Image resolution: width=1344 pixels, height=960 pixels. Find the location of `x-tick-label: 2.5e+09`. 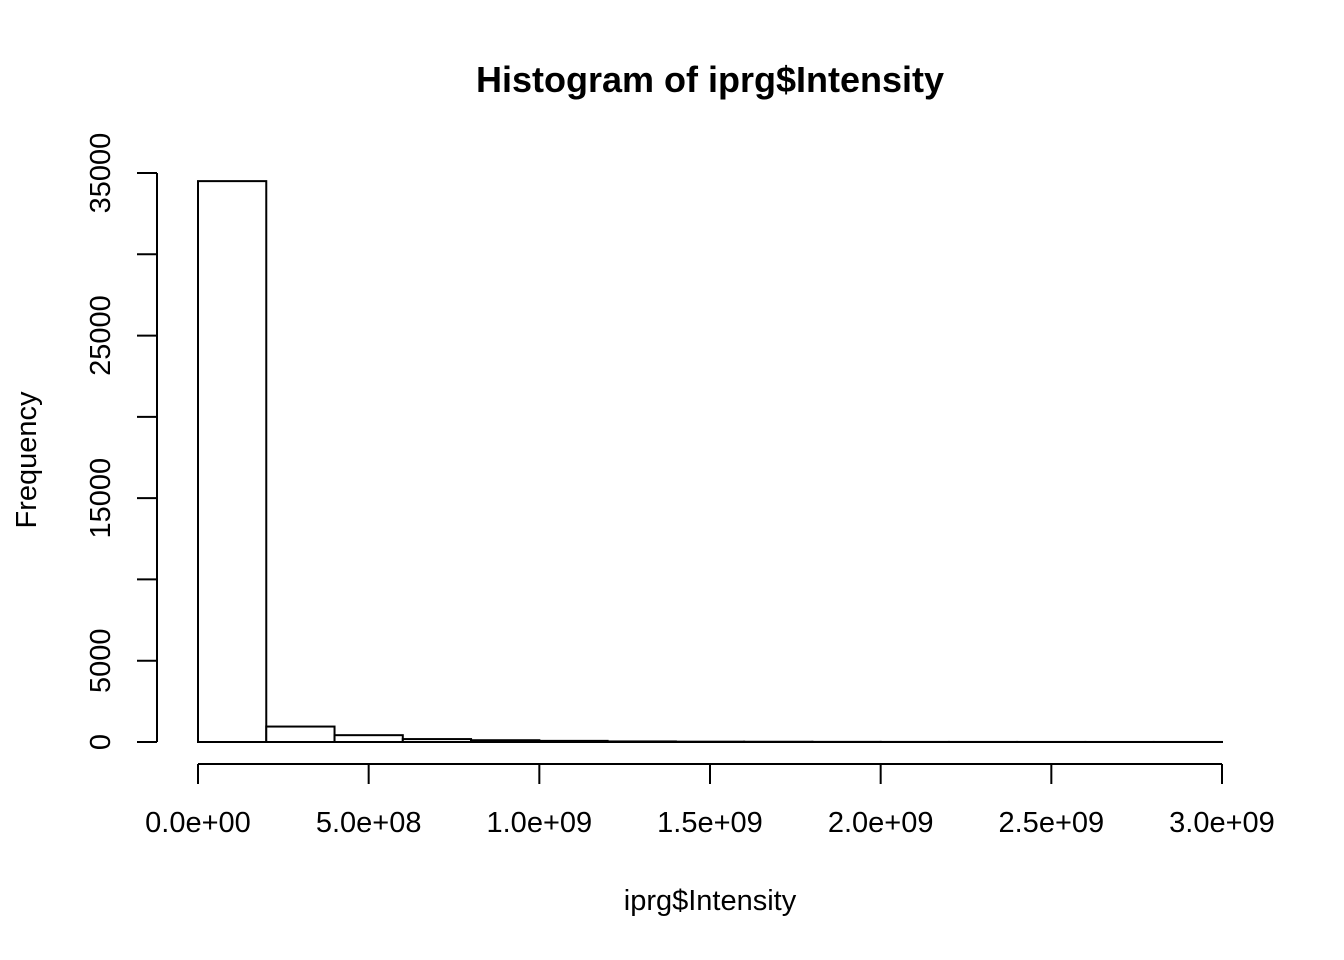

x-tick-label: 2.5e+09 is located at coordinates (1052, 823).